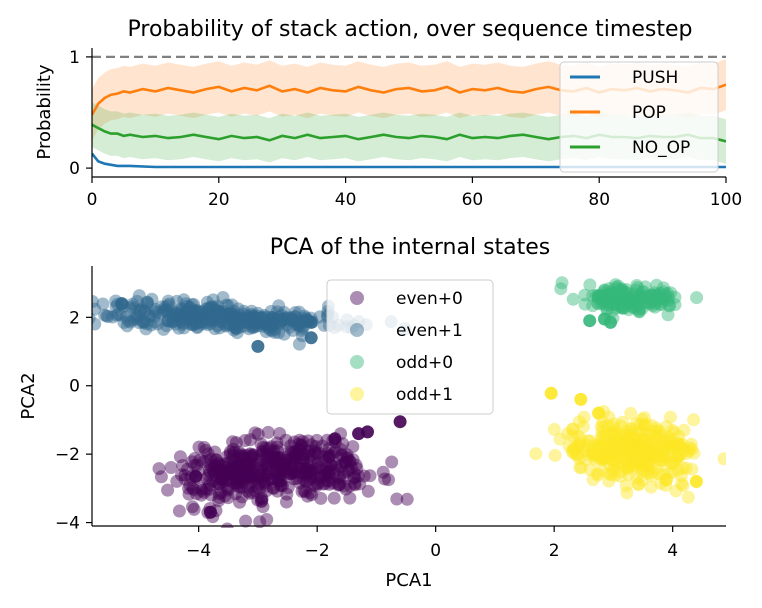 The height and width of the screenshot is (608, 762). I want to click on bottom-chart-ylabel: PCA2, so click(28, 395).